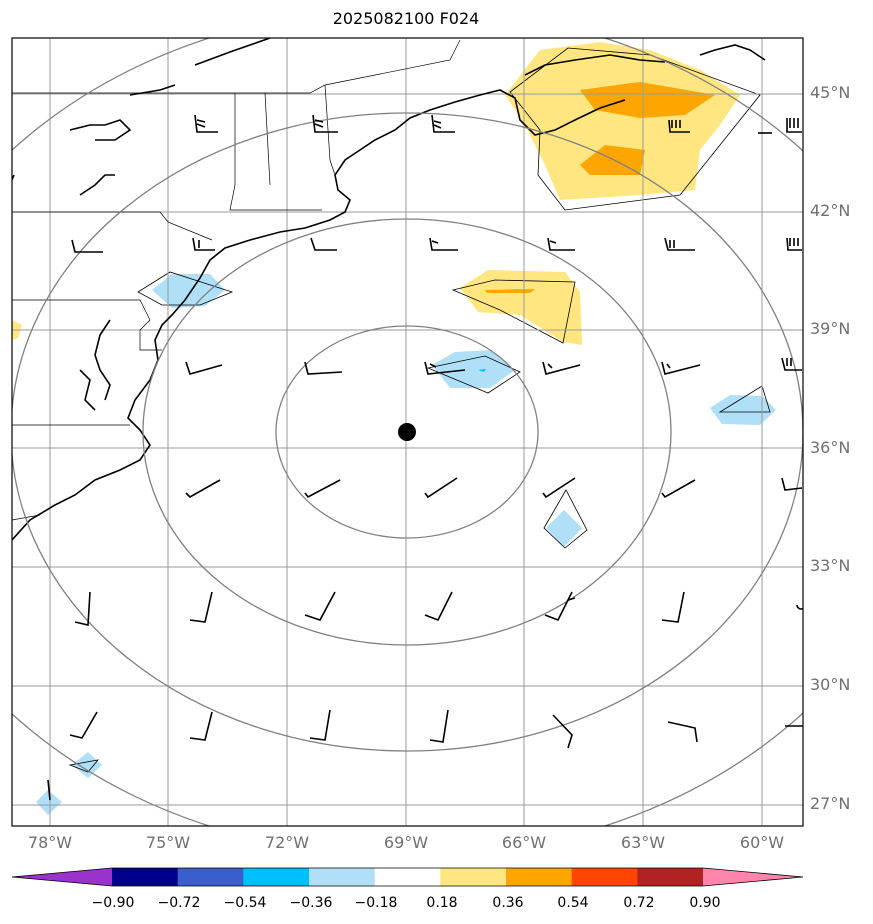 Image resolution: width=873 pixels, height=924 pixels. I want to click on colorbar-tick: 0.18, so click(442, 903).